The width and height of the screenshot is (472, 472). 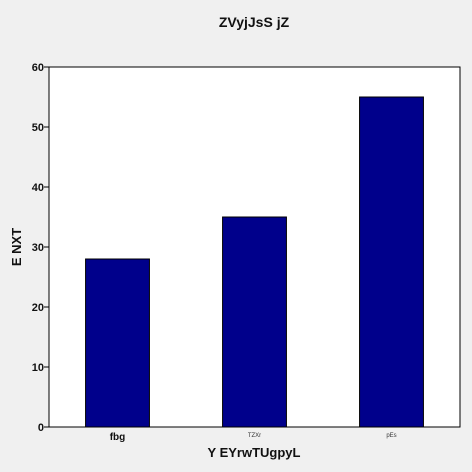 I want to click on y-axis-label: E NXT, so click(x=16, y=247).